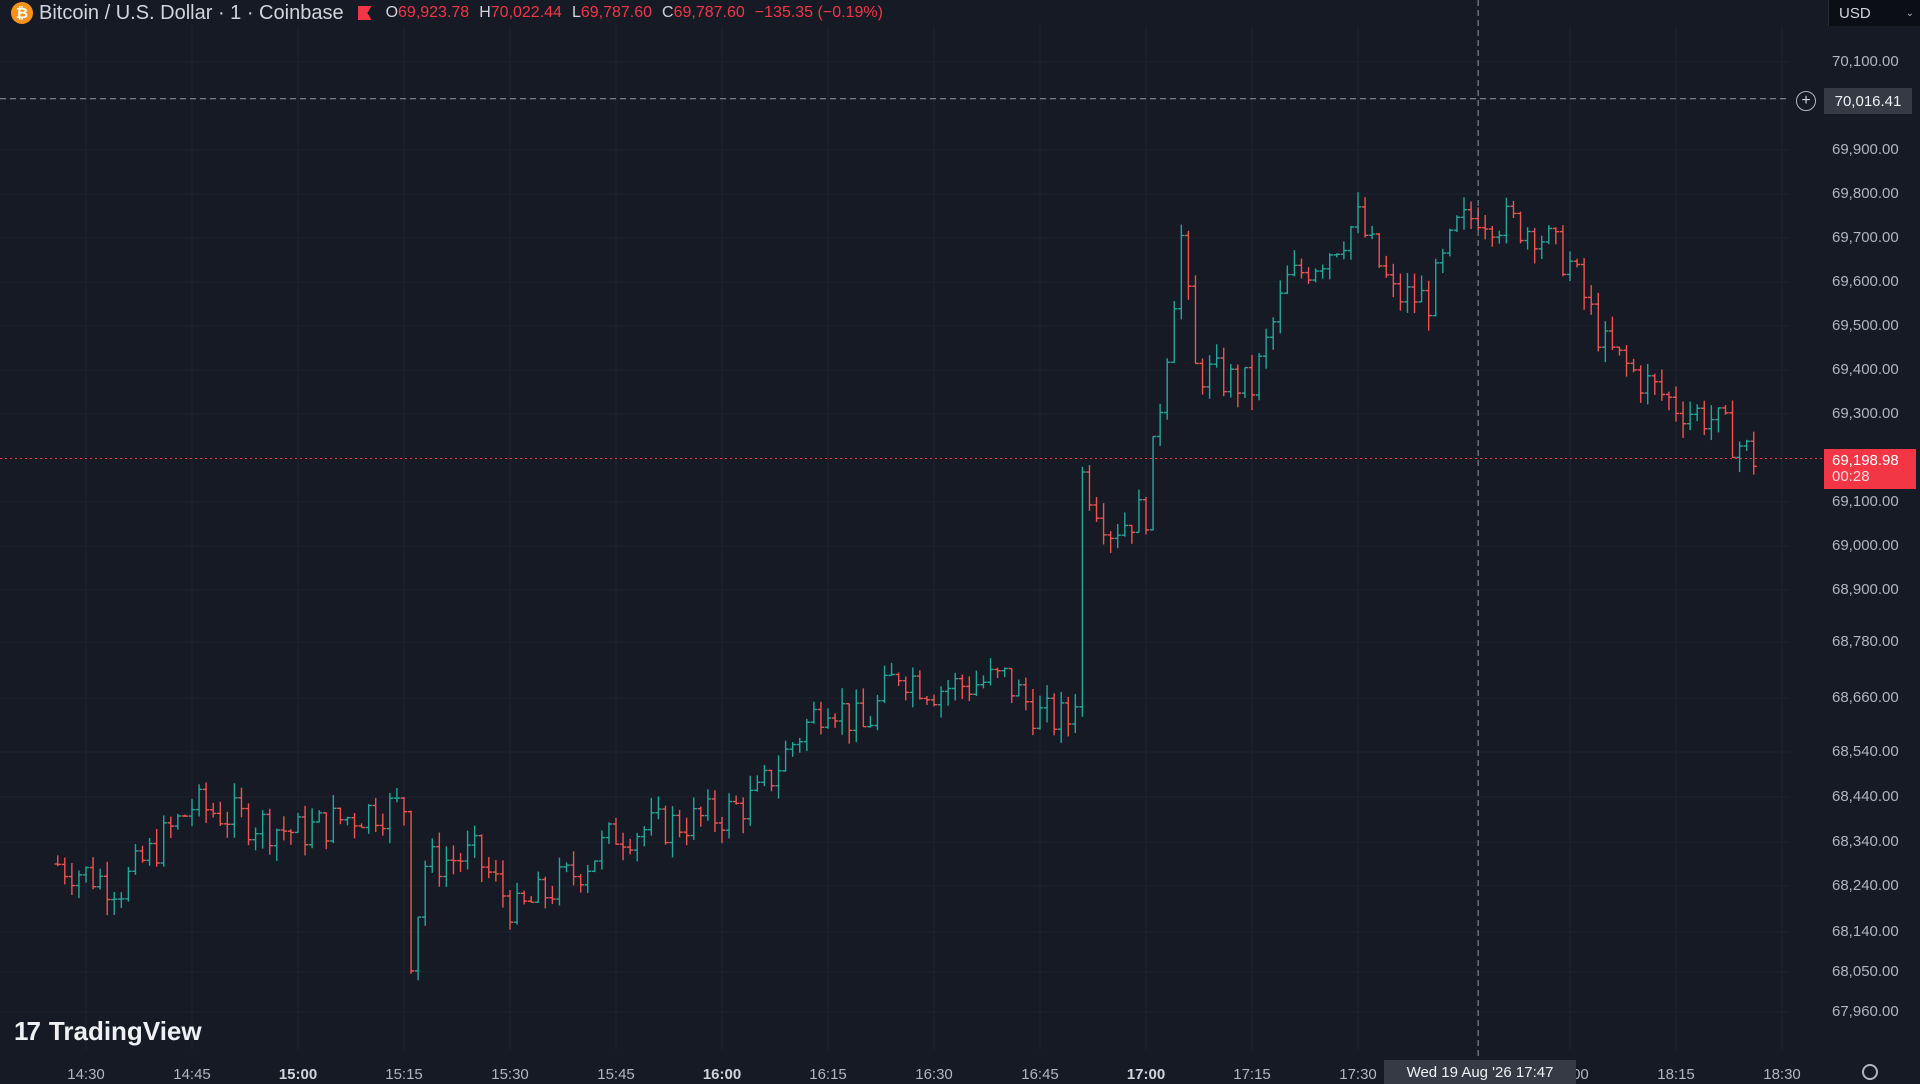 The image size is (1920, 1084). I want to click on price-tick-label: 69,600.00, so click(1865, 281).